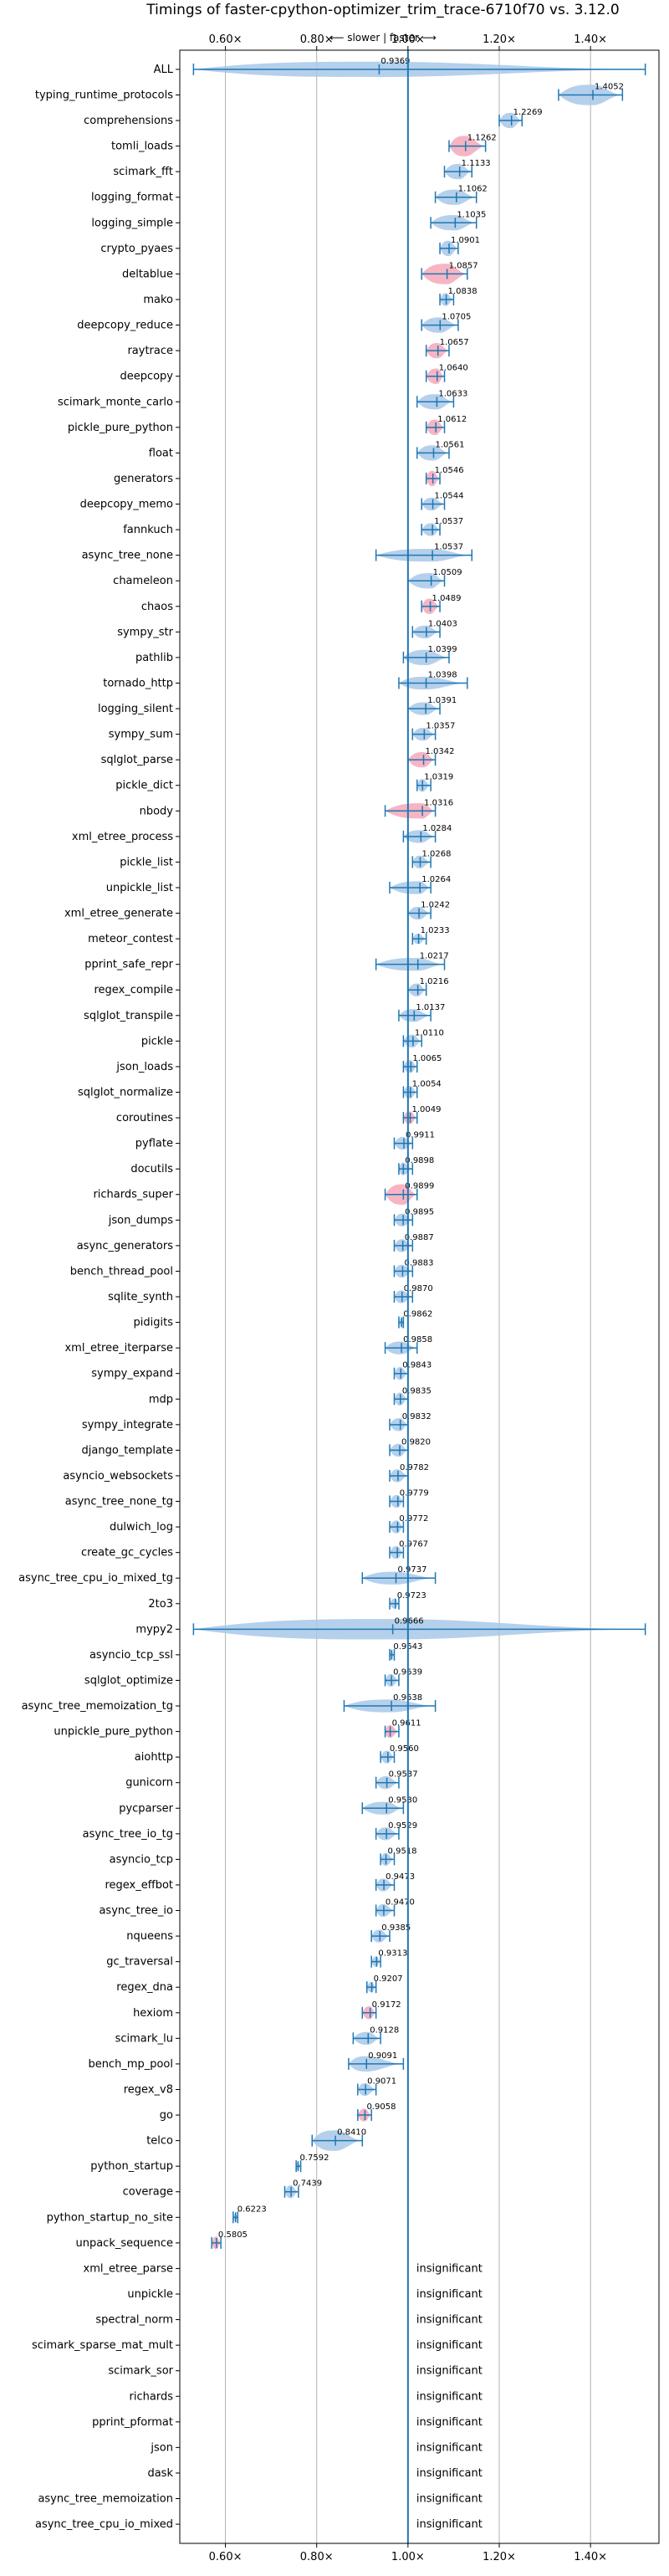 The height and width of the screenshot is (2576, 669). What do you see at coordinates (482, 139) in the screenshot?
I see `value-label: 1.1262` at bounding box center [482, 139].